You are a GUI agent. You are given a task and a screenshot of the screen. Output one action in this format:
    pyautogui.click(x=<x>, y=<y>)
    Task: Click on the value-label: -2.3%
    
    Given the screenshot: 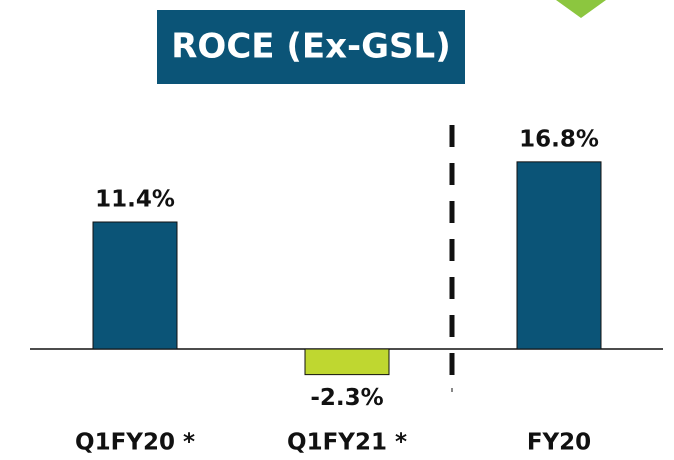 What is the action you would take?
    pyautogui.click(x=346, y=398)
    